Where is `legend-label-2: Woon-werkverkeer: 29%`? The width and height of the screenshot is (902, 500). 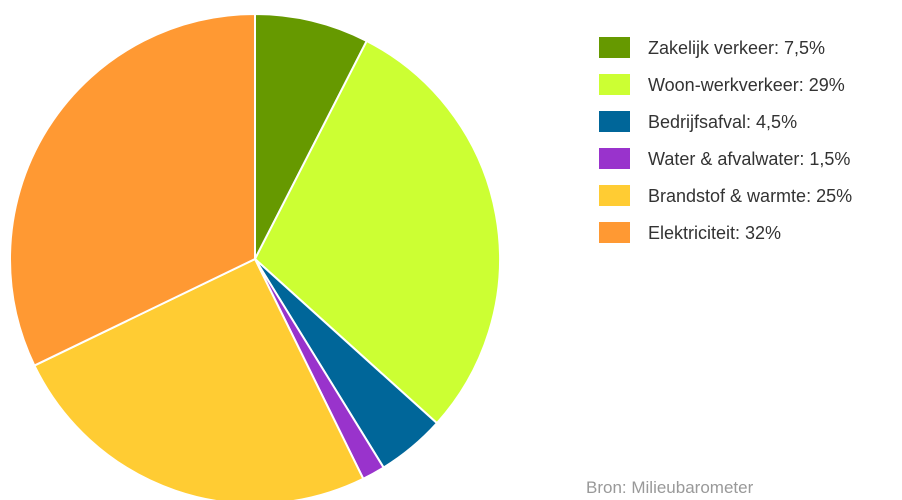 legend-label-2: Woon-werkverkeer: 29% is located at coordinates (746, 85).